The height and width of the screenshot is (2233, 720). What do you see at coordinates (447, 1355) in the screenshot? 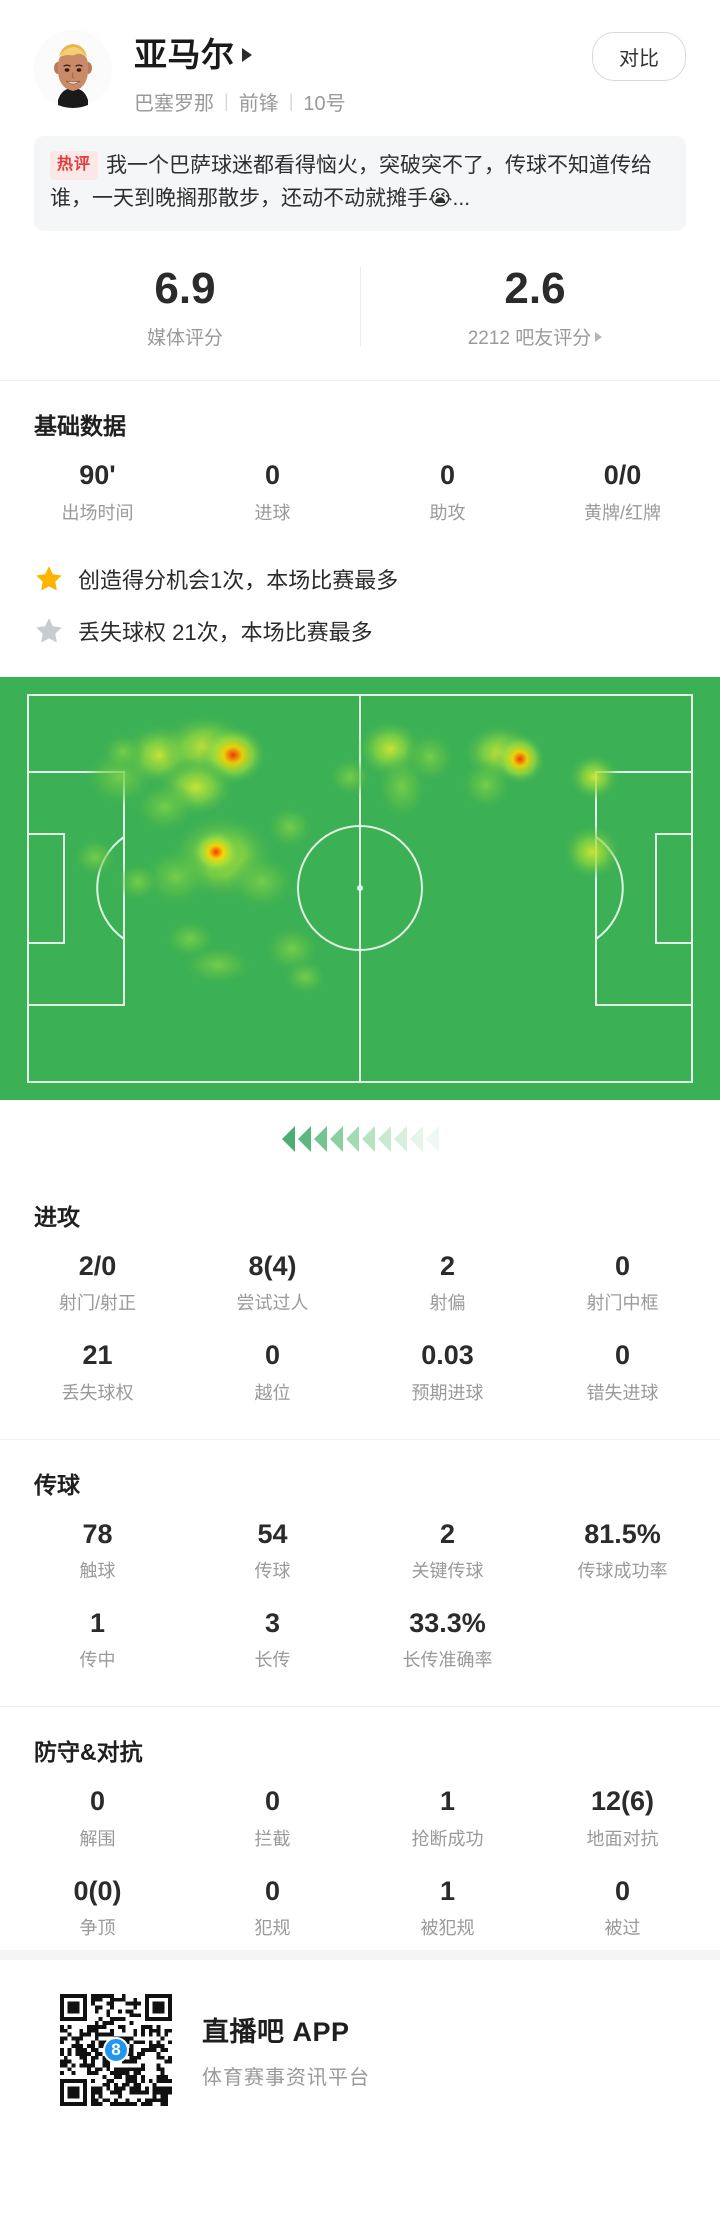
I see `stat-value: 0.03` at bounding box center [447, 1355].